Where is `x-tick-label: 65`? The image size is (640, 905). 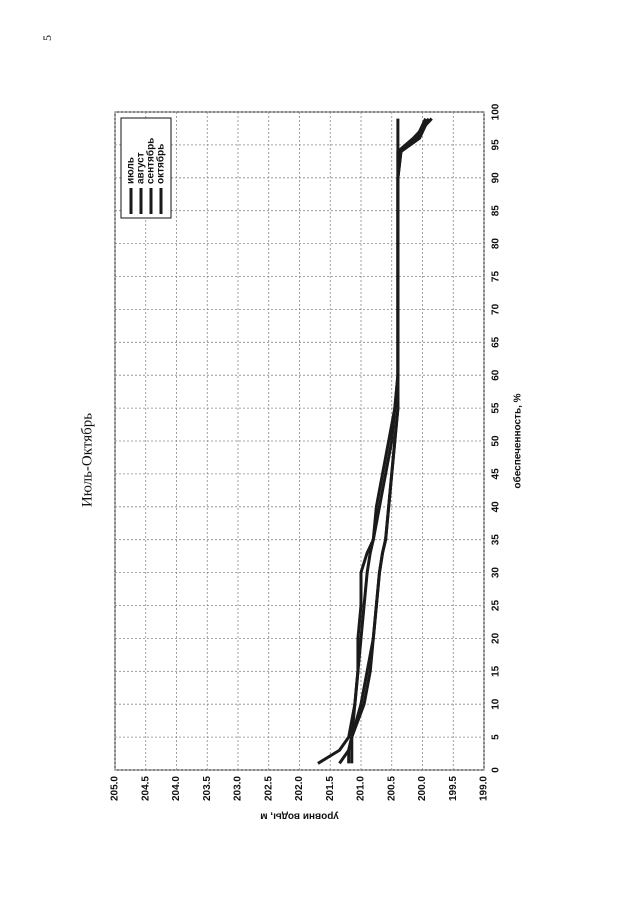
x-tick-label: 65 is located at coordinates (496, 342).